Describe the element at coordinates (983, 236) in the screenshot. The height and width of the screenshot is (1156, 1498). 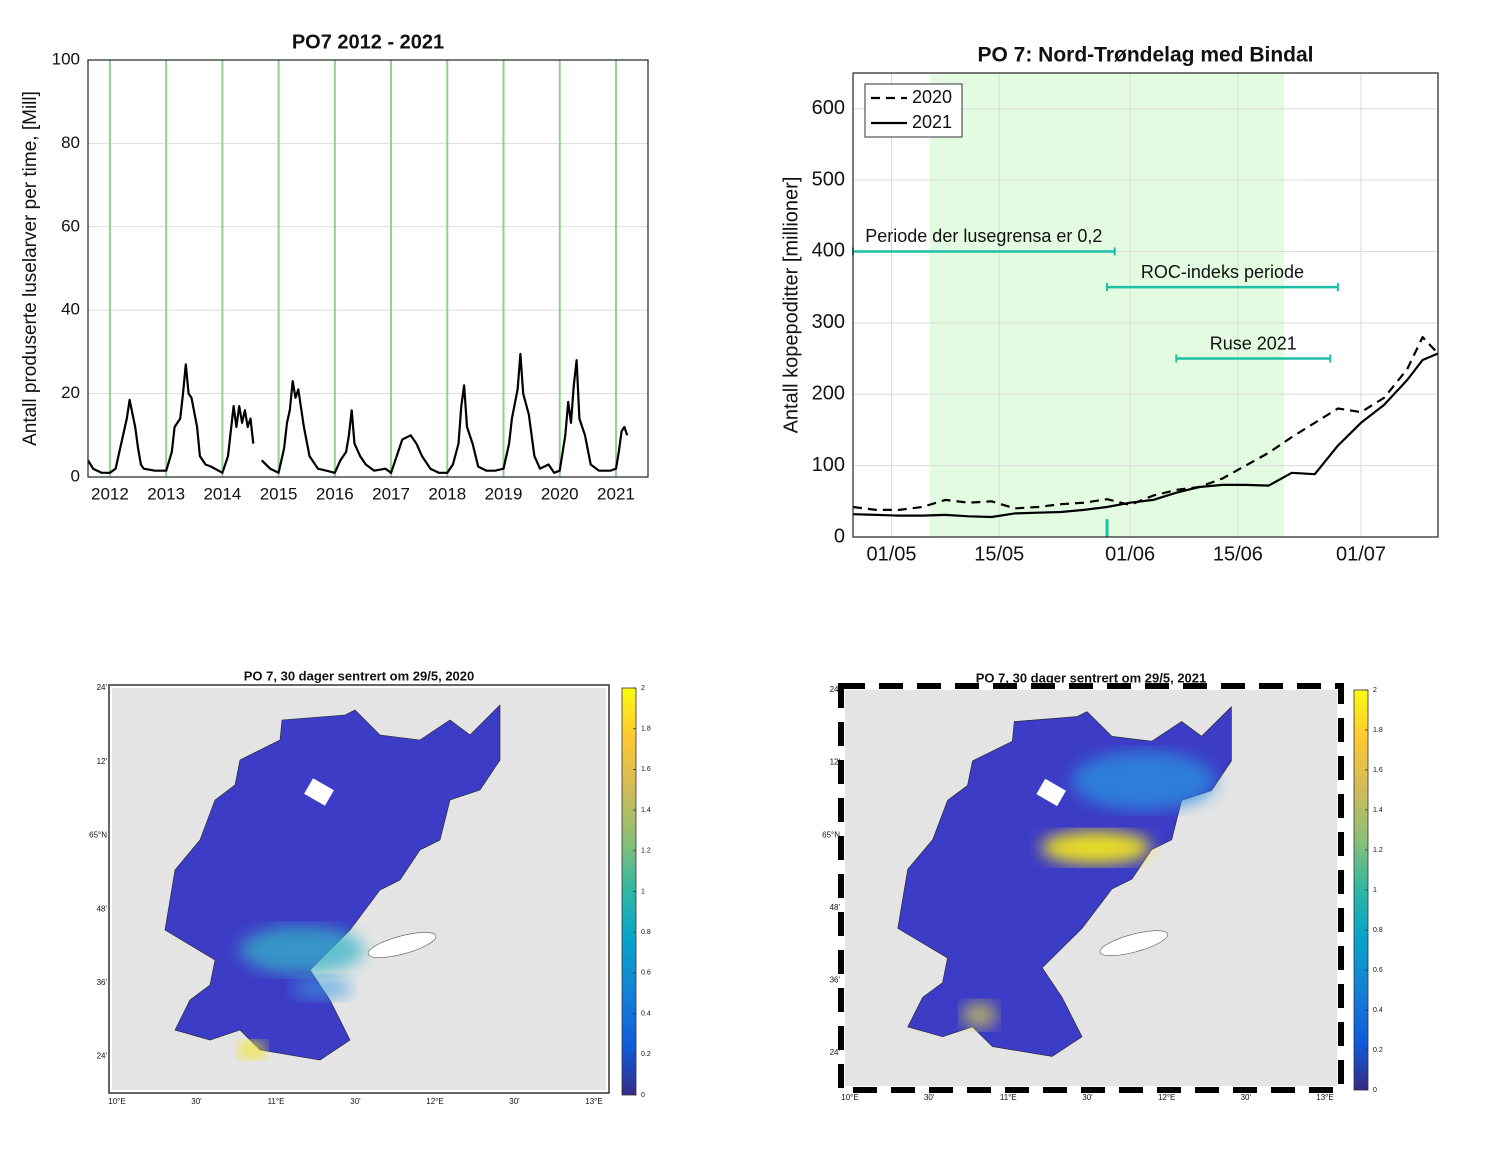
I see `annotation-label: Periode der lusegrensa er 0,2` at that location.